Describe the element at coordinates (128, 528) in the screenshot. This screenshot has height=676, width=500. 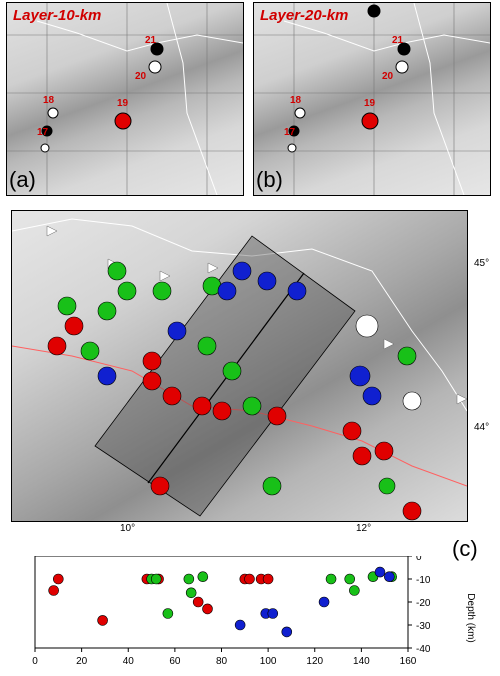
I see `lon-tick-label: 10°` at that location.